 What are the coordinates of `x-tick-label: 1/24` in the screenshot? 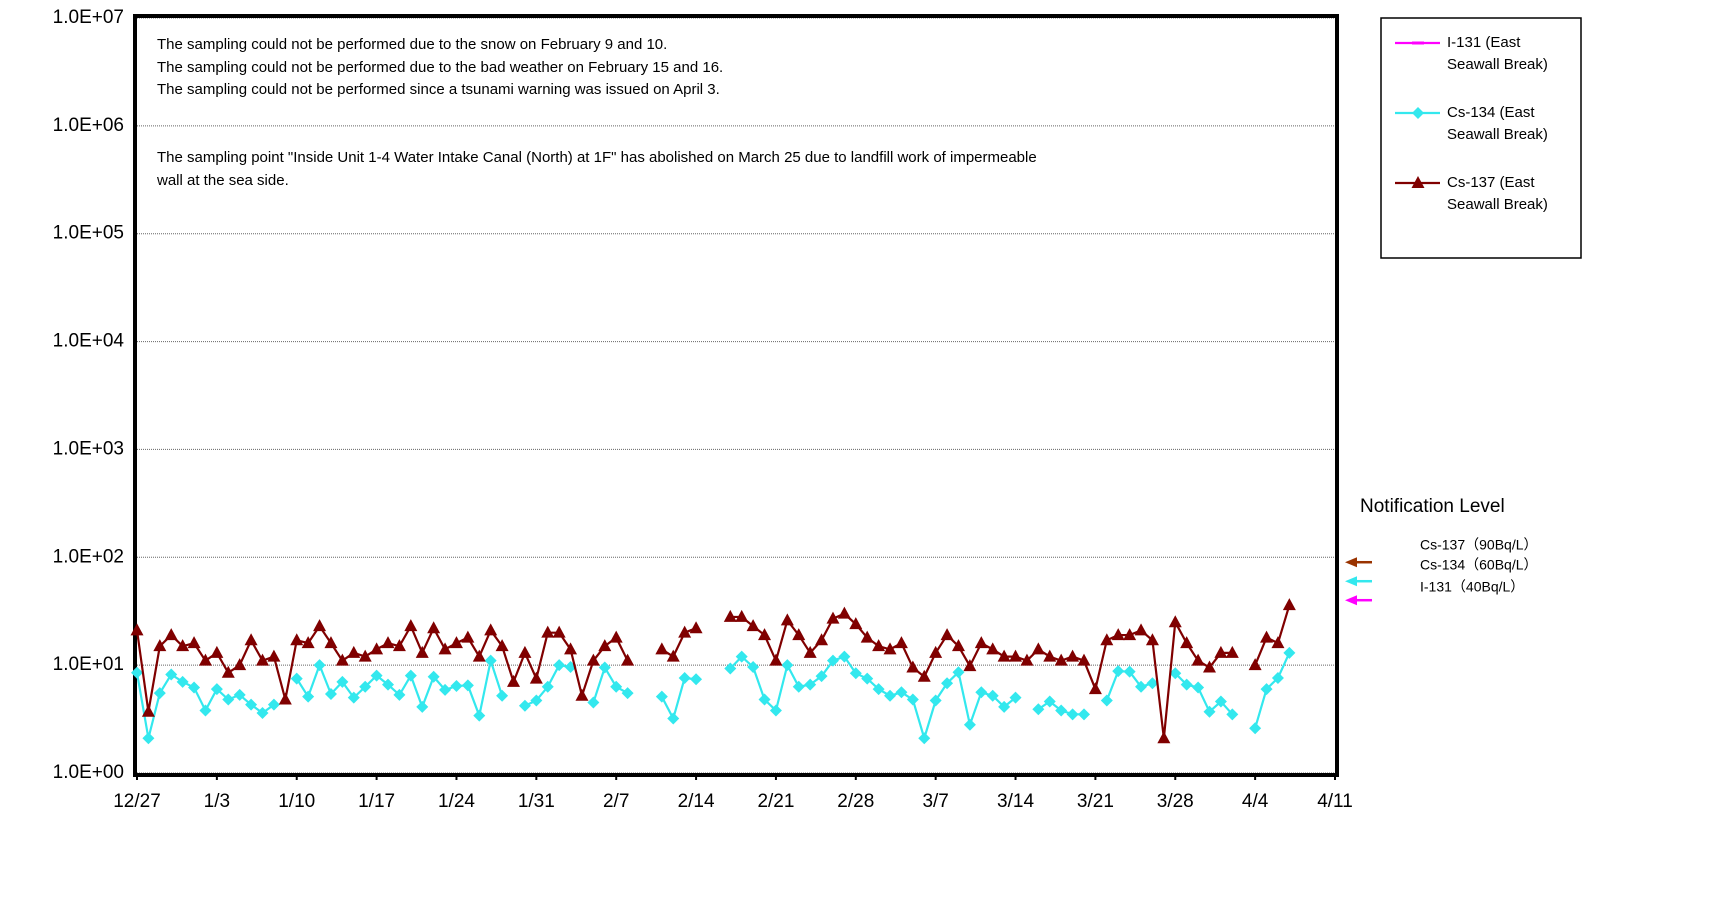 It's located at (456, 801).